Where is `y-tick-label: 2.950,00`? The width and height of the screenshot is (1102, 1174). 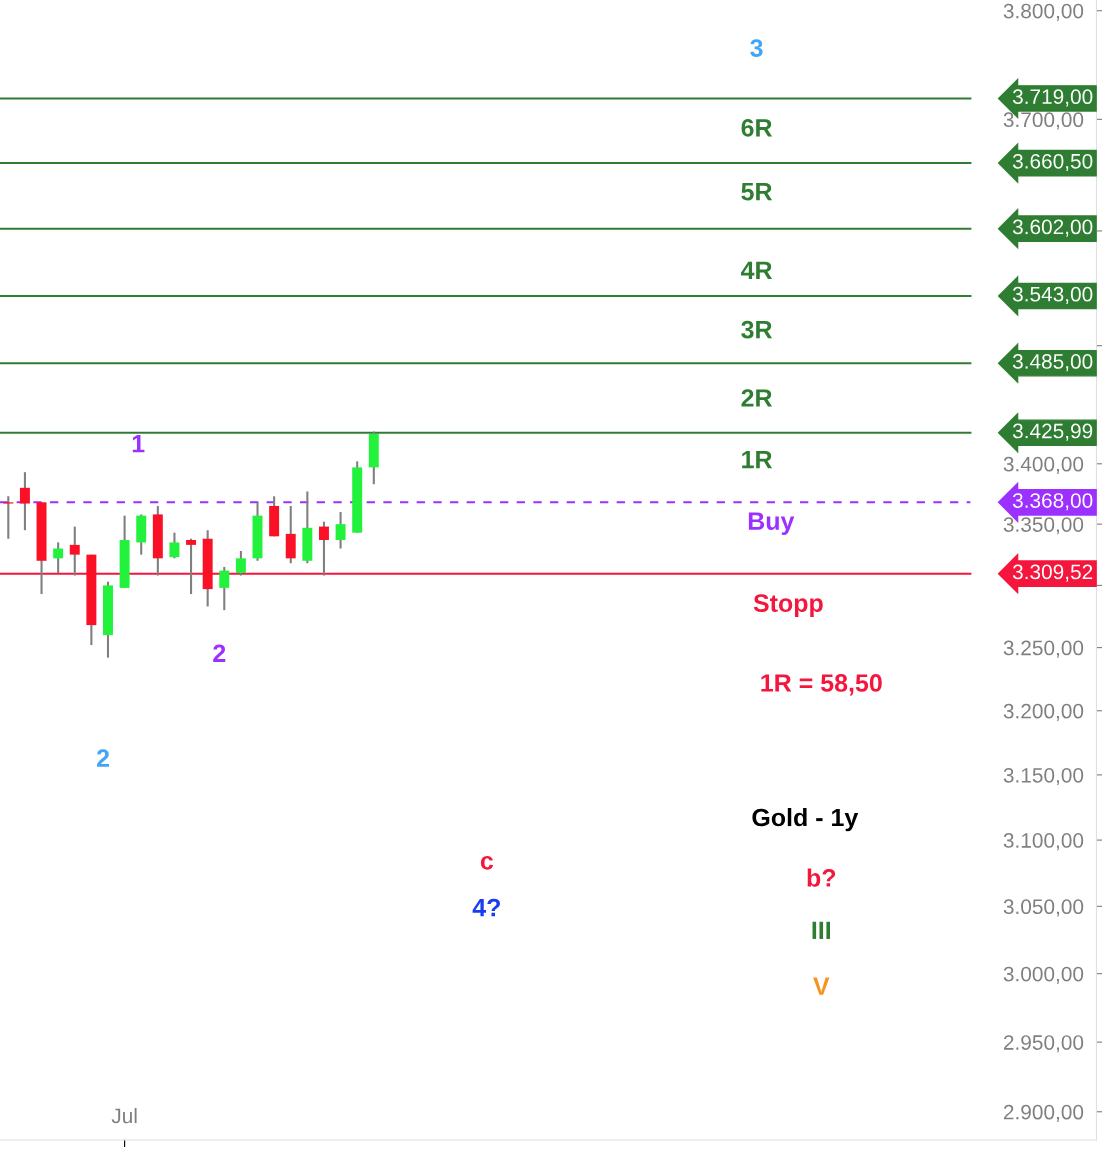 y-tick-label: 2.950,00 is located at coordinates (1043, 1044).